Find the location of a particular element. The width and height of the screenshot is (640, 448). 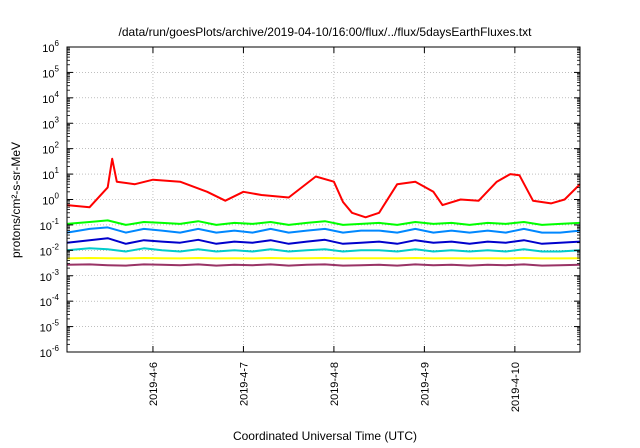

y-tick-label: 10⁰ is located at coordinates (50, 200).